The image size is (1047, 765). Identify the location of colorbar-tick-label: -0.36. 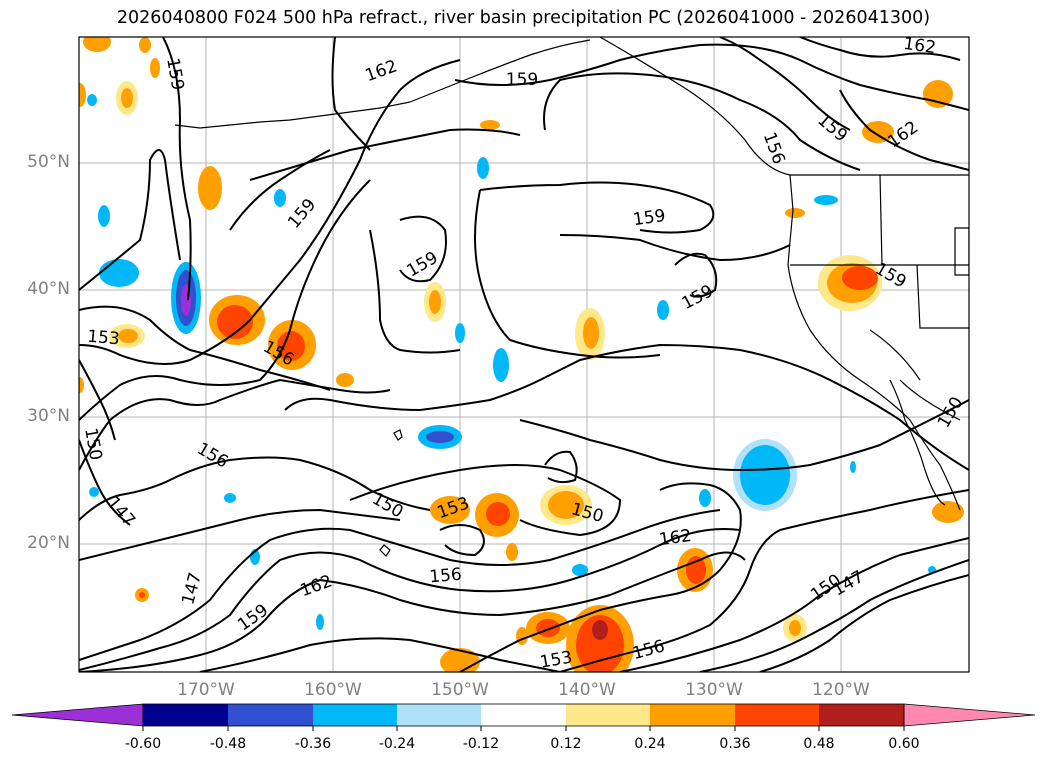
(313, 744).